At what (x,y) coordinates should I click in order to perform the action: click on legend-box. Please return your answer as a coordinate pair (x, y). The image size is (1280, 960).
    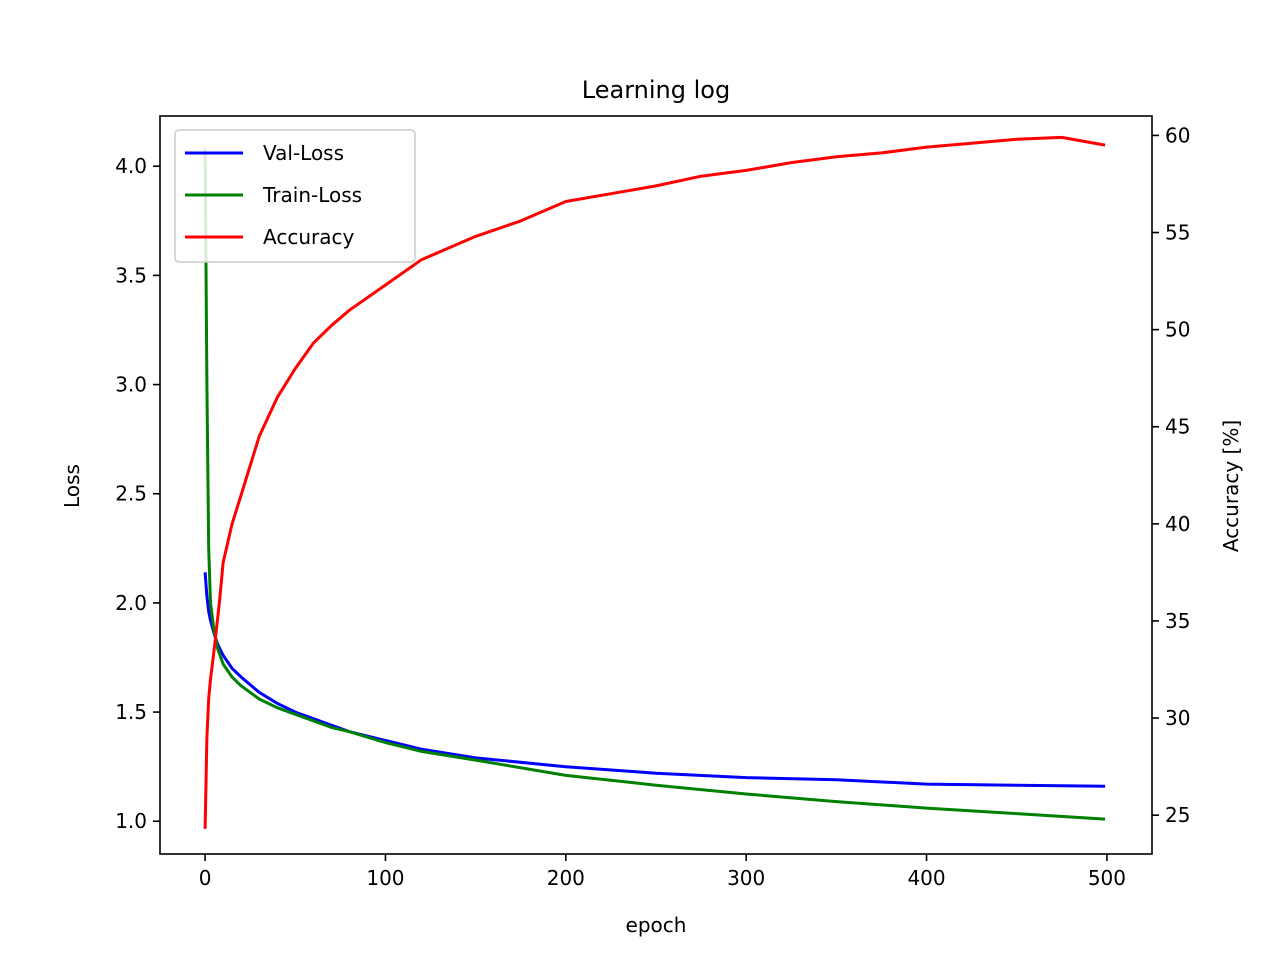
    Looking at the image, I should click on (295, 196).